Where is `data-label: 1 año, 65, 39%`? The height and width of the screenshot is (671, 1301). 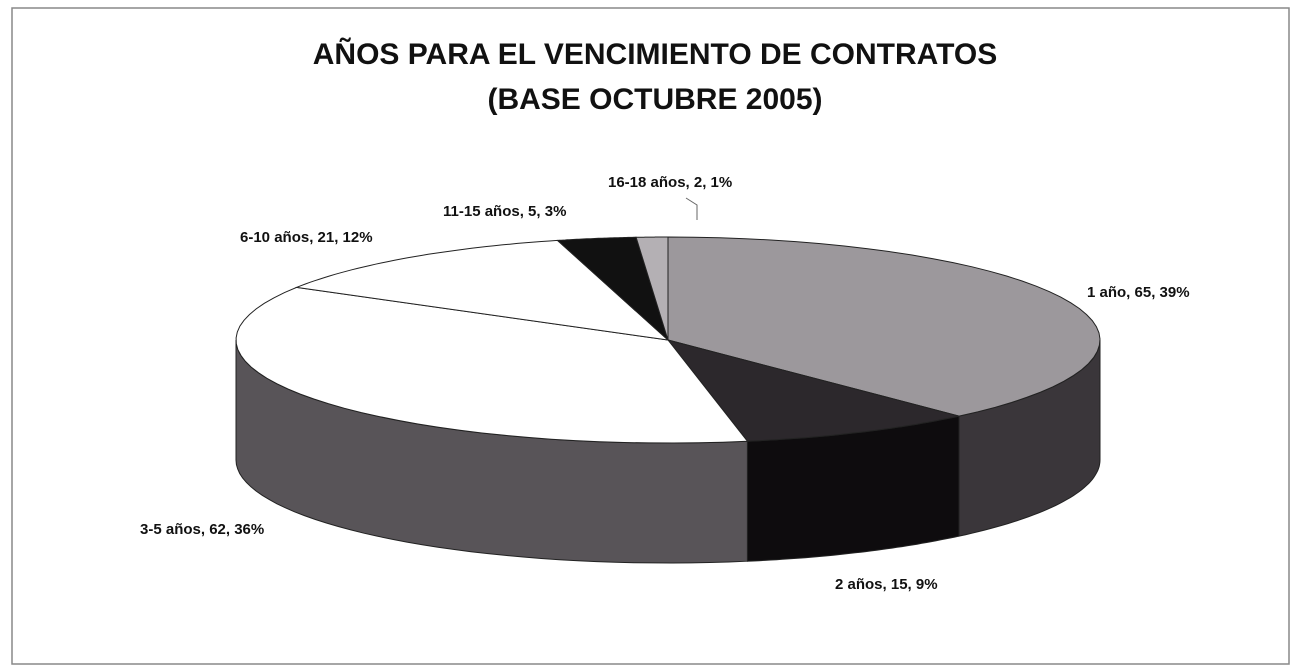 data-label: 1 año, 65, 39% is located at coordinates (1138, 292).